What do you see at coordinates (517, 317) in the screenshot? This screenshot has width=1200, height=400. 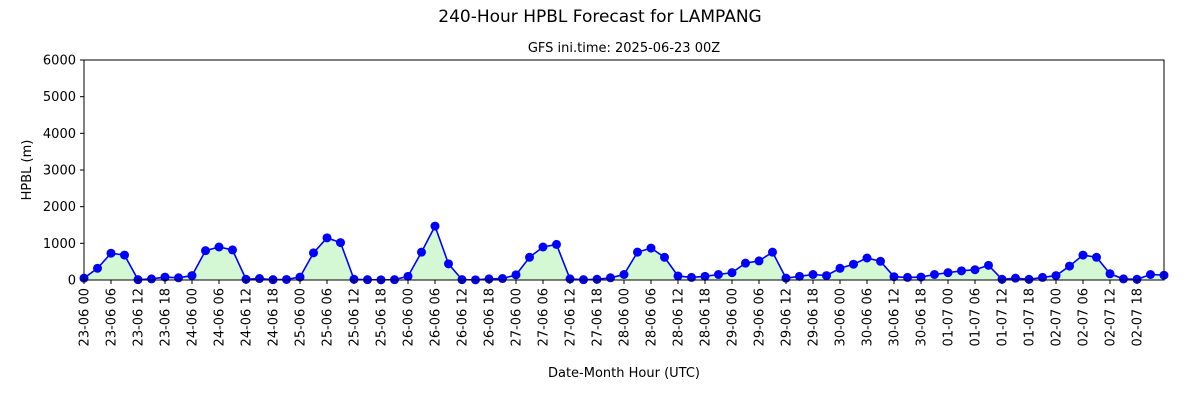 I see `x-tick-label: 27-06 00` at bounding box center [517, 317].